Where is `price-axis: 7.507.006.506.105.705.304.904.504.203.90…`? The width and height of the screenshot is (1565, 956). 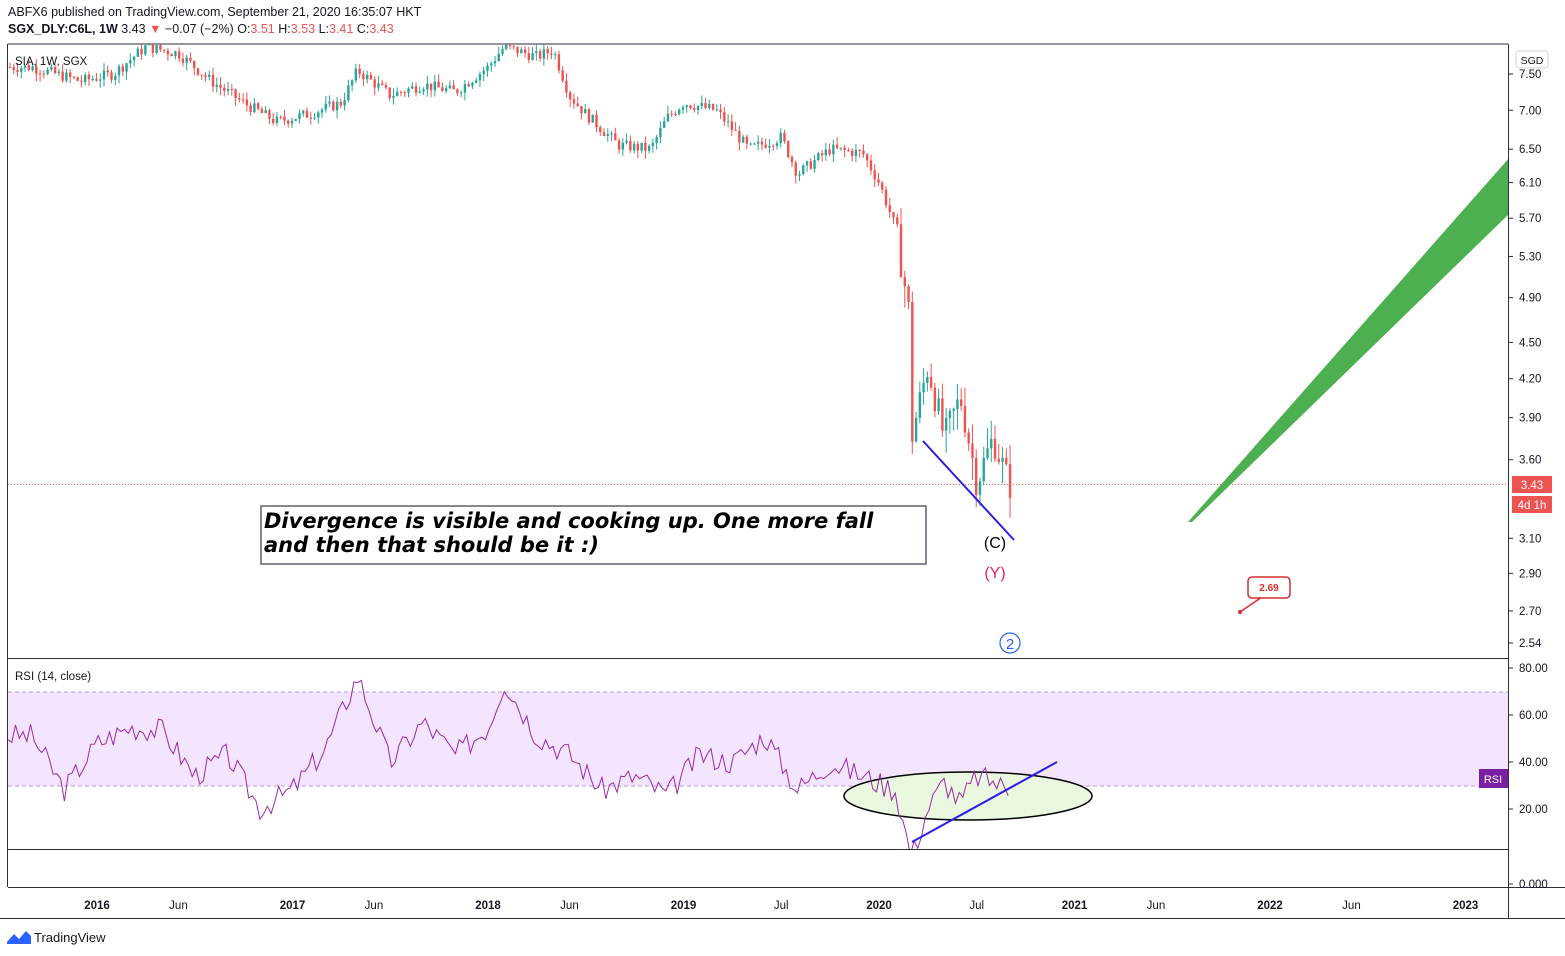
price-axis: 7.507.006.506.105.705.304.904.504.203.90… is located at coordinates (1525, 359).